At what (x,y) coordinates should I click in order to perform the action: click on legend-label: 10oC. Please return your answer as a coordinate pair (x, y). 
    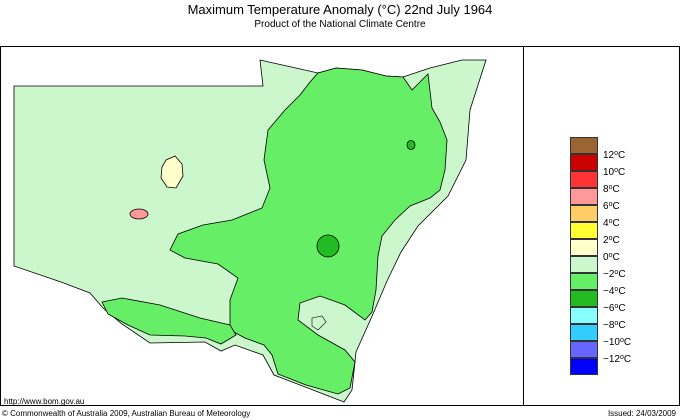
    Looking at the image, I should click on (614, 172).